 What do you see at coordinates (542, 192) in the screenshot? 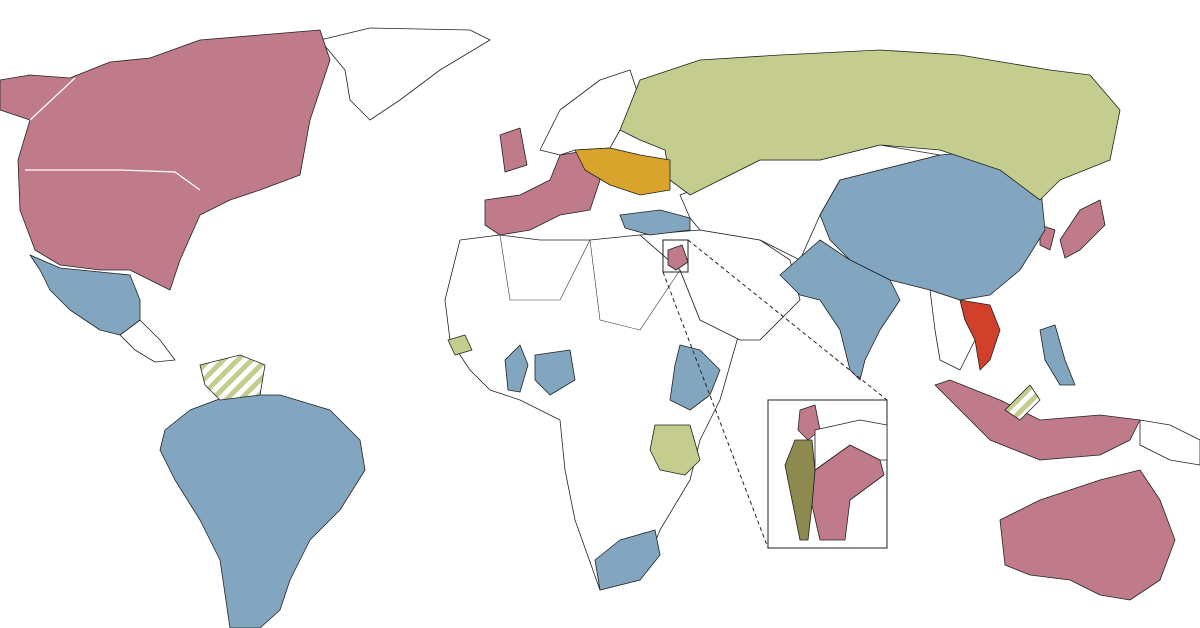
I see `western-europe` at bounding box center [542, 192].